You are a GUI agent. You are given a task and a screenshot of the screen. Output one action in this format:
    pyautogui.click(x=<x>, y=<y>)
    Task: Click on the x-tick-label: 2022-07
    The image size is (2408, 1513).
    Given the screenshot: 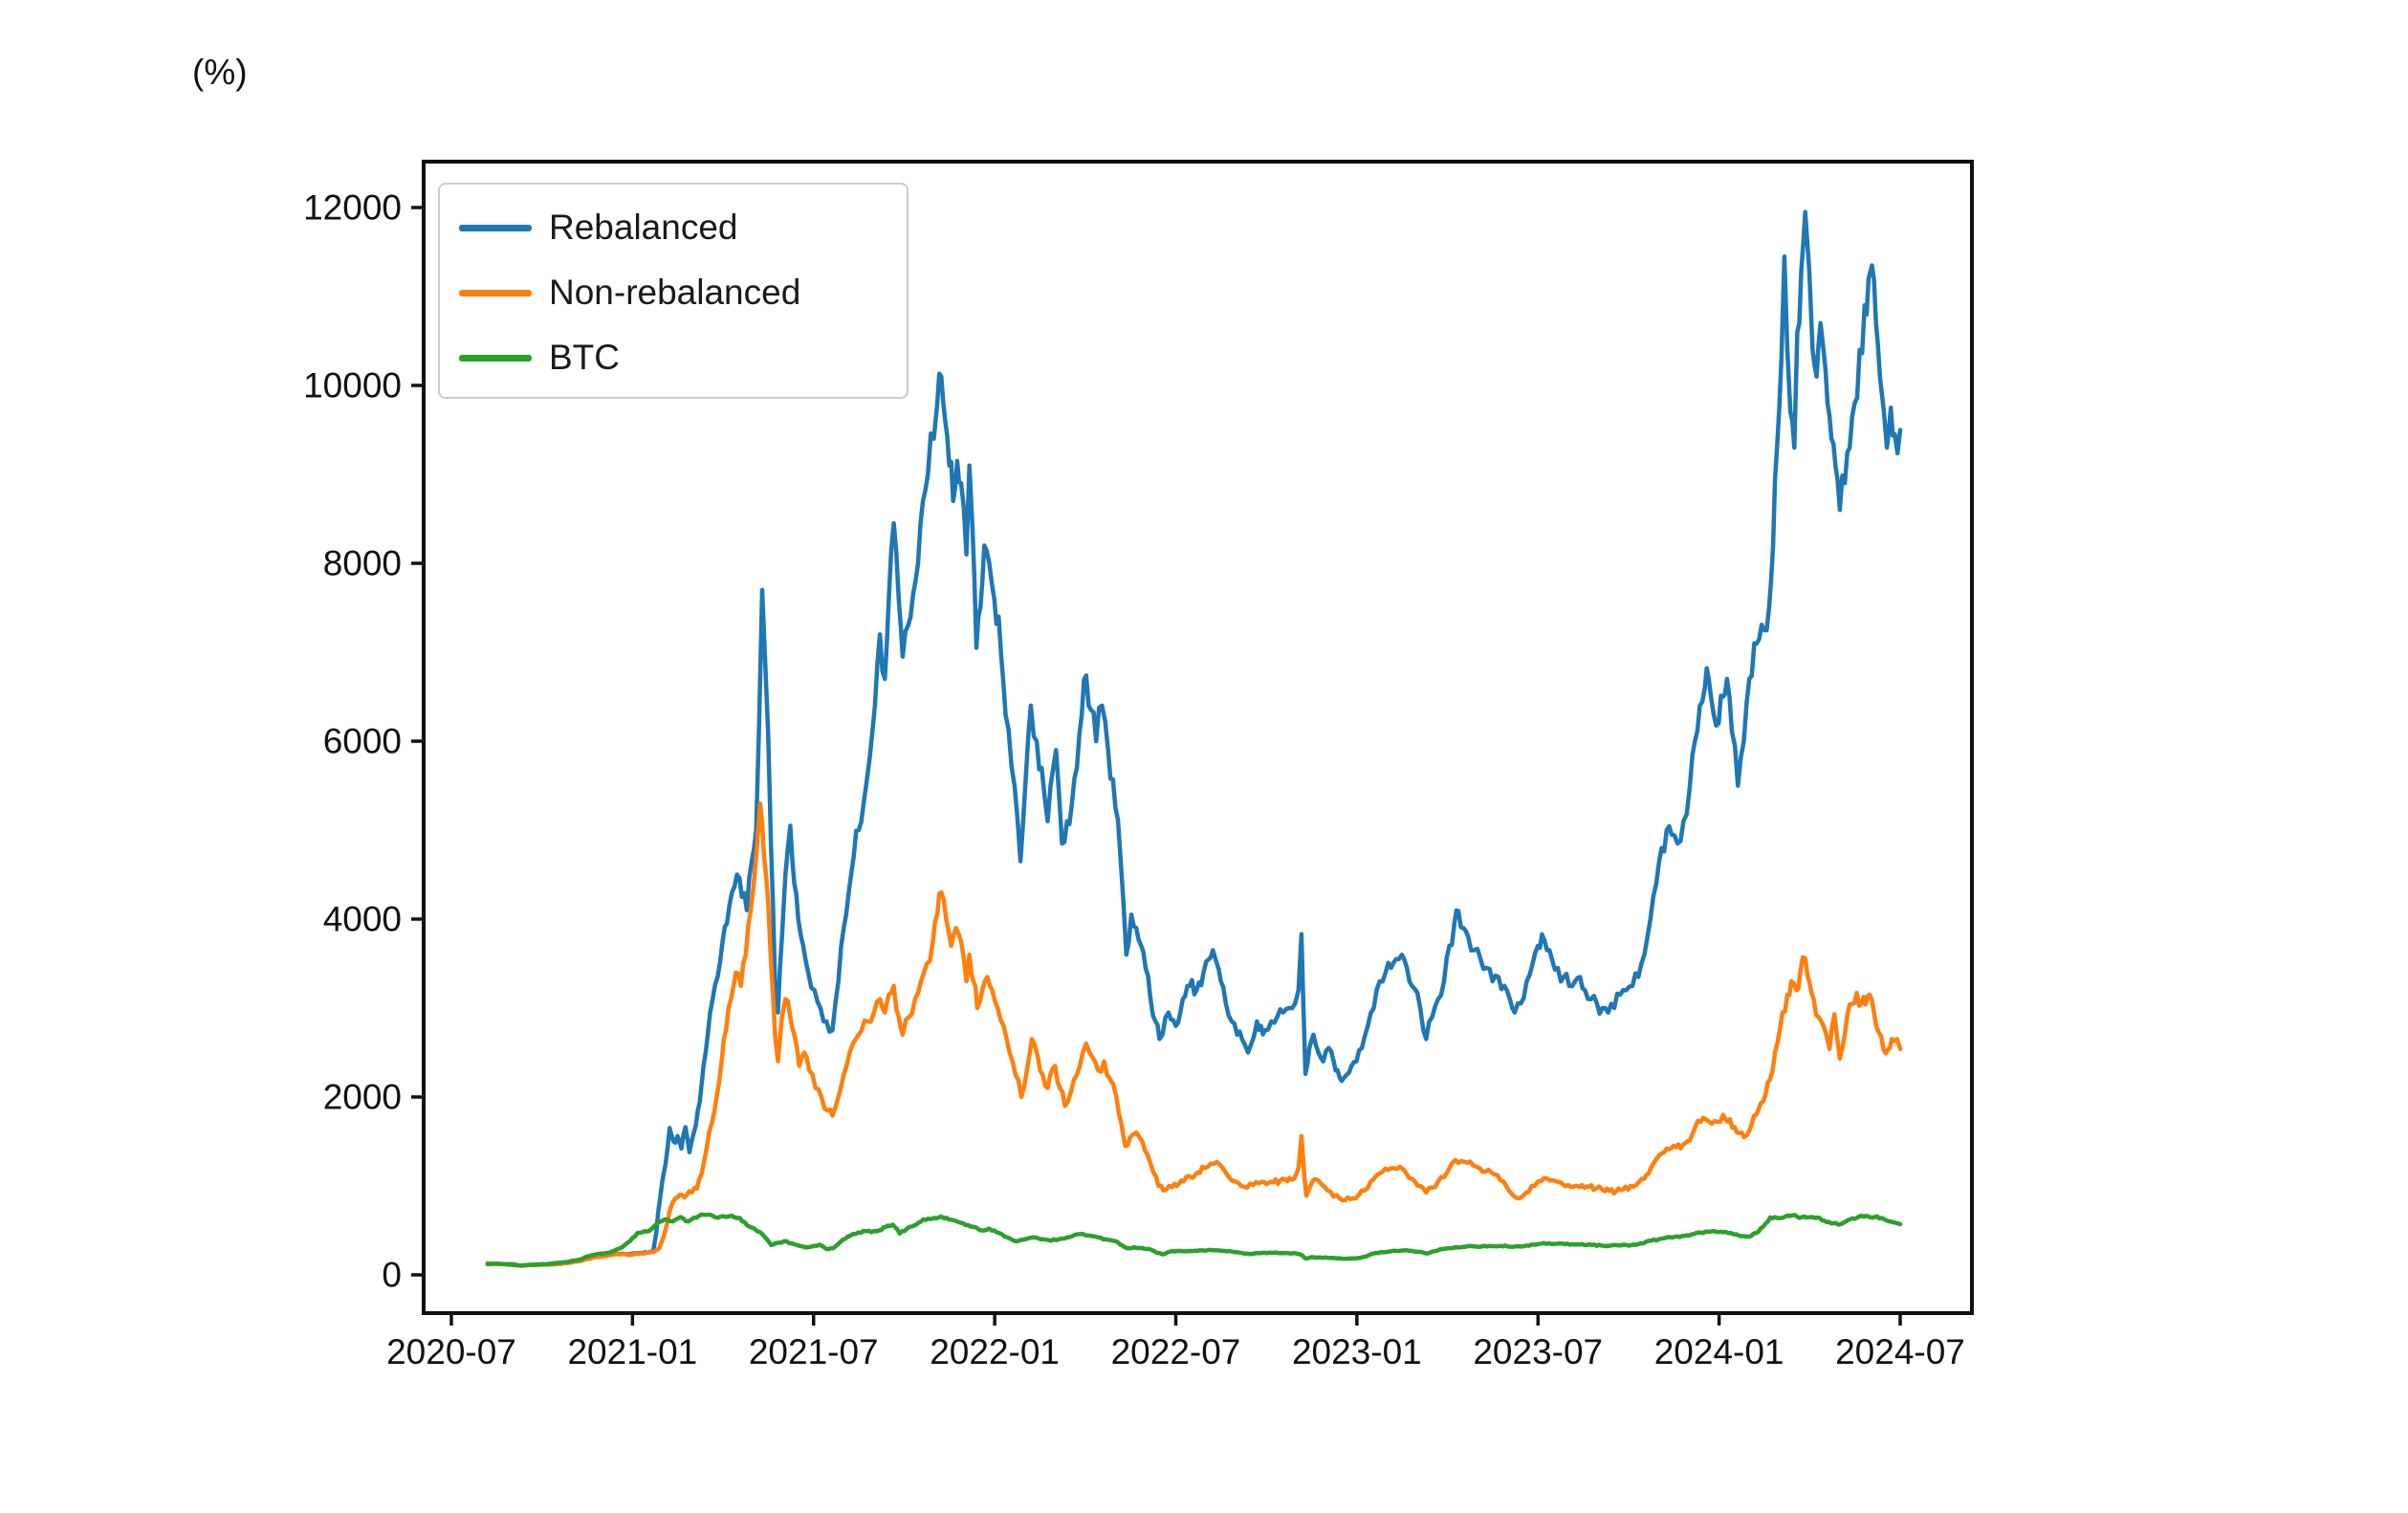 What is the action you would take?
    pyautogui.click(x=1176, y=1351)
    